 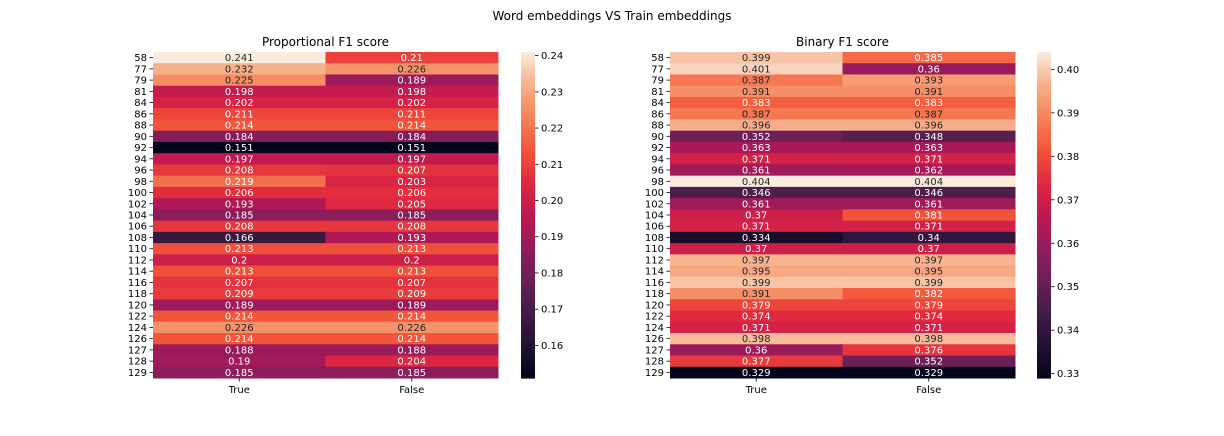 I want to click on y-tick-label: 81, so click(x=140, y=92).